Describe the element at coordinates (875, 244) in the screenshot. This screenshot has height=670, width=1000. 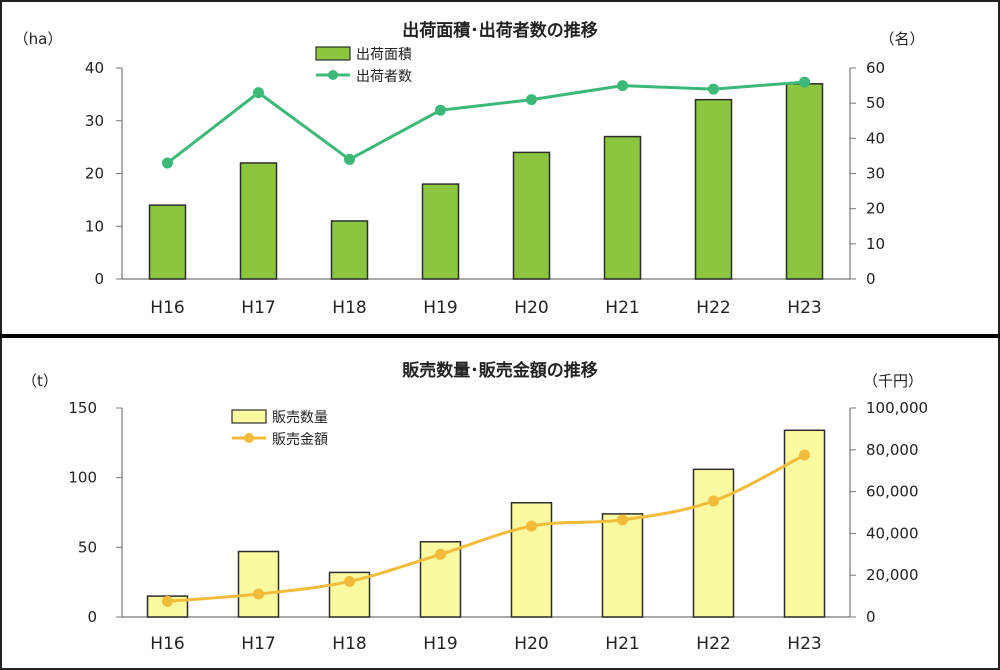
I see `right-tick-label: 10` at that location.